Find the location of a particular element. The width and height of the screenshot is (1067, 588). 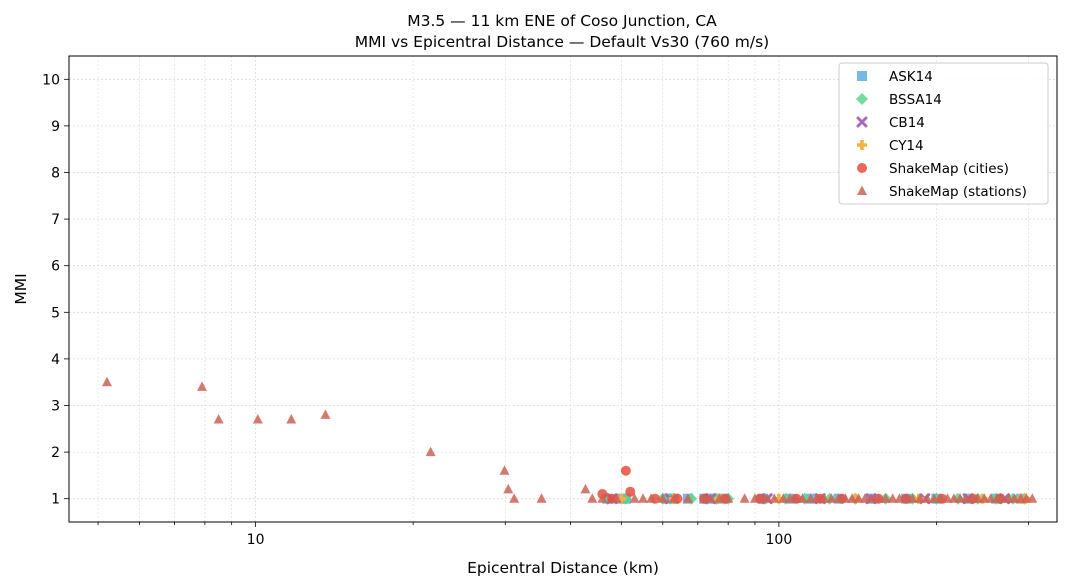

y-tick-label: 5 is located at coordinates (55, 313).